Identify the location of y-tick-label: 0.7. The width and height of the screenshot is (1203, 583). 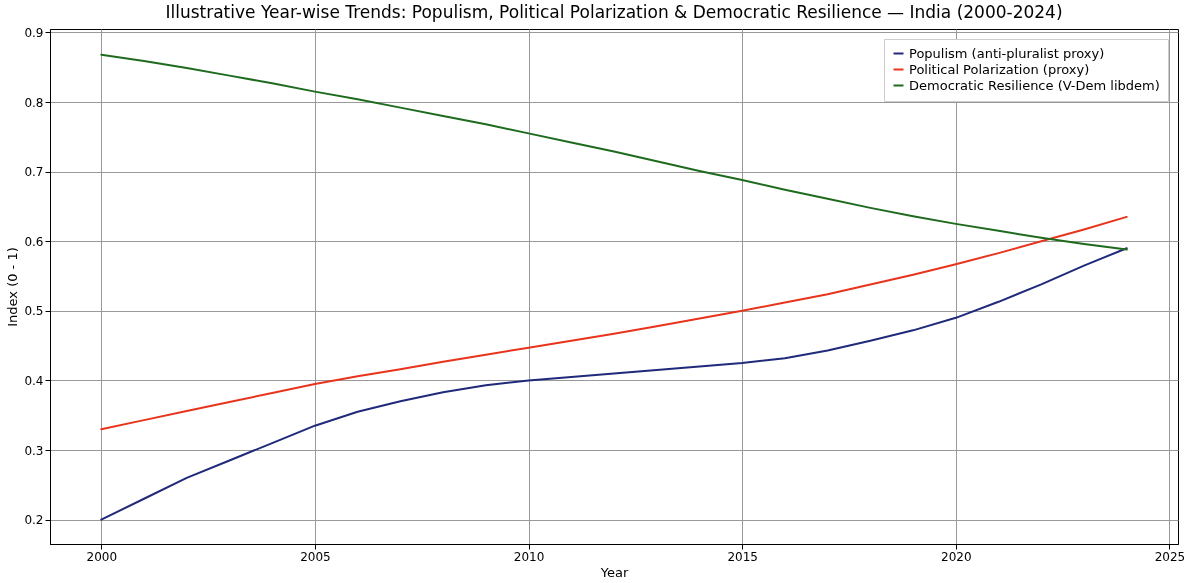
(34, 172).